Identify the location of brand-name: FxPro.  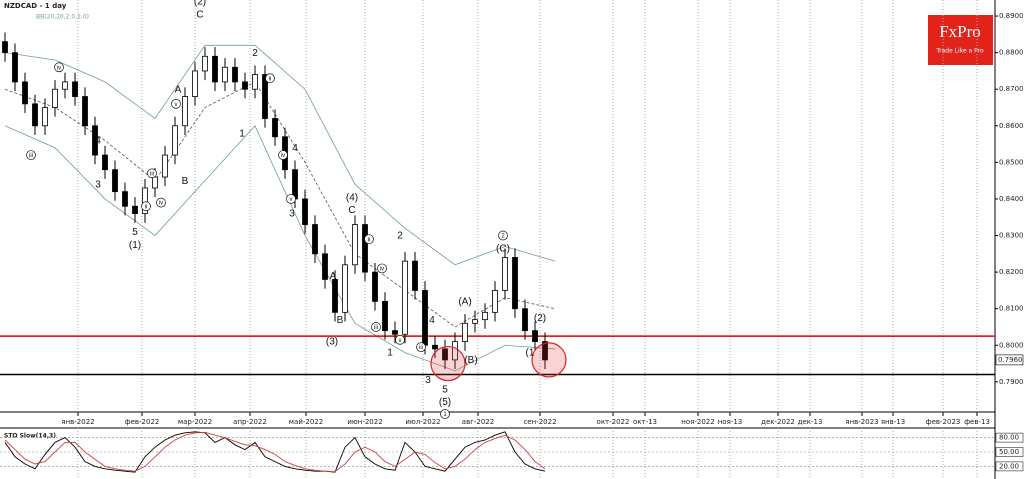
(960, 31).